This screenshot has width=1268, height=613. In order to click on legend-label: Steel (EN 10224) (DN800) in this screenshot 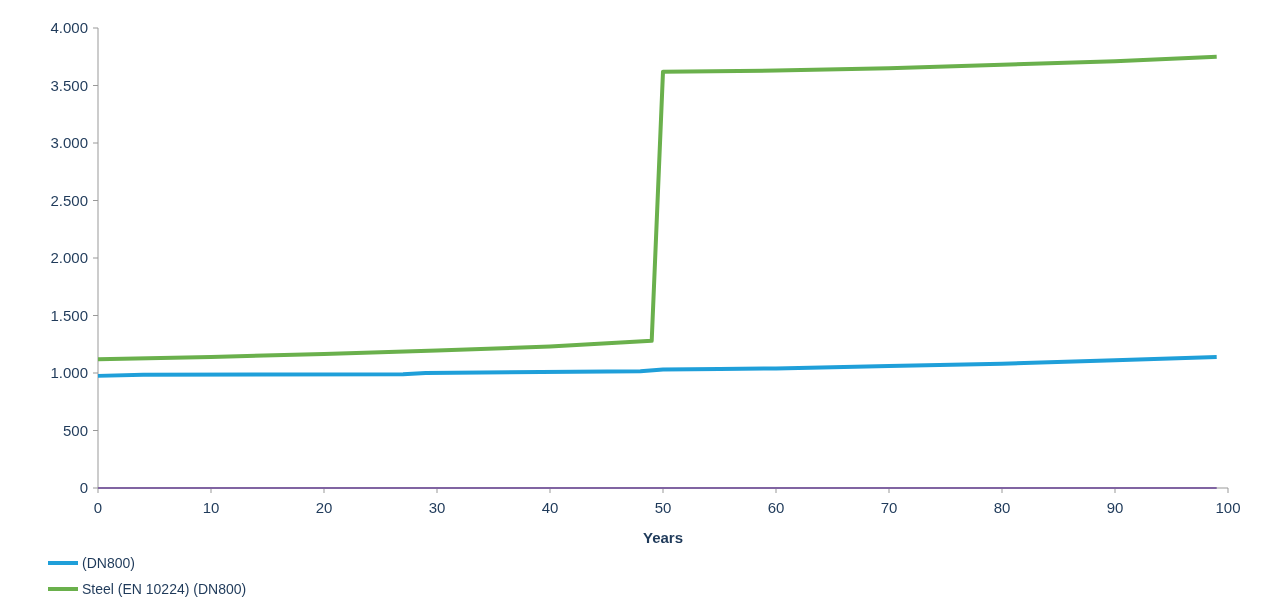, I will do `click(164, 588)`.